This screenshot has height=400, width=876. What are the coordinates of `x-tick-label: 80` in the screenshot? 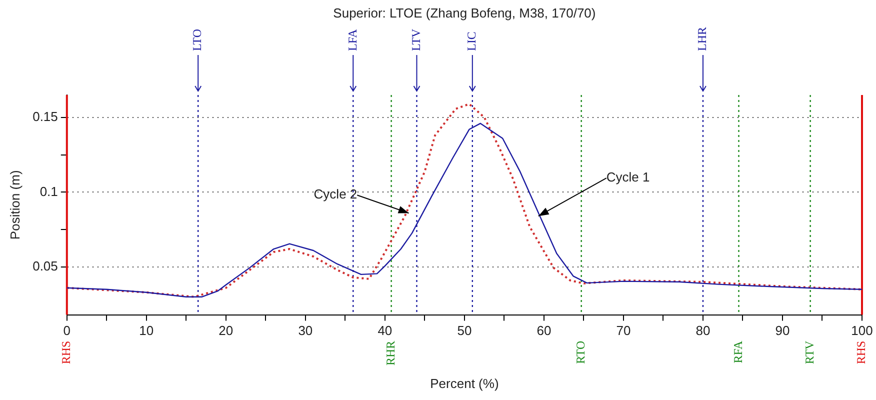 It's located at (703, 330).